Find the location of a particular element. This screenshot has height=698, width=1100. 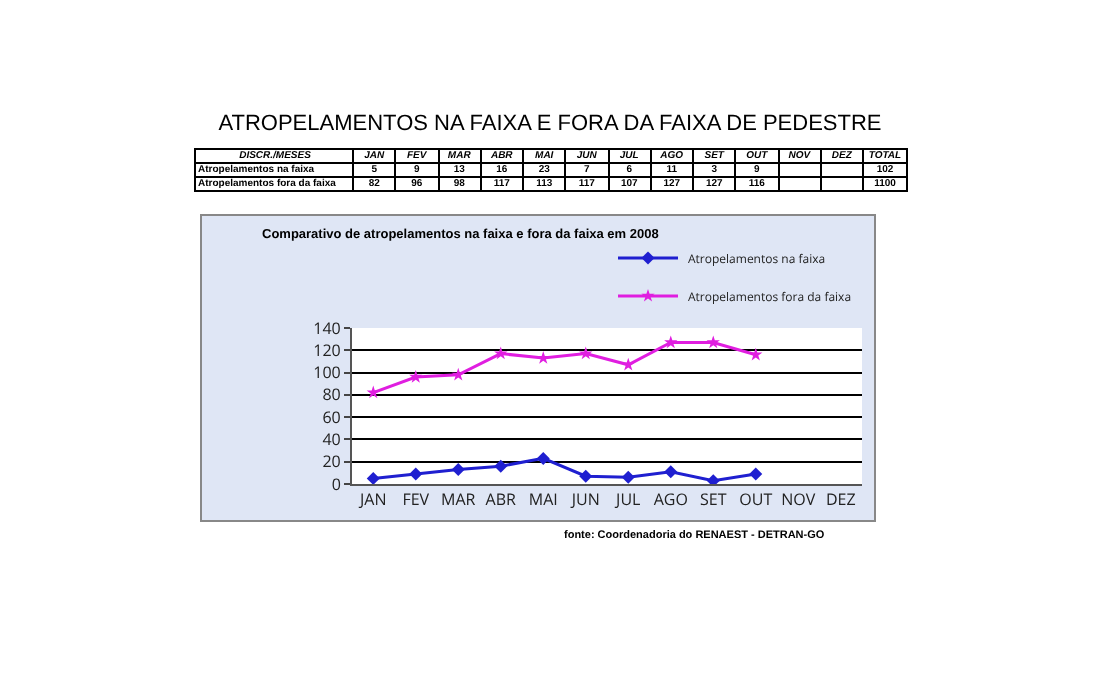

x-tick-label: MAR is located at coordinates (458, 500).